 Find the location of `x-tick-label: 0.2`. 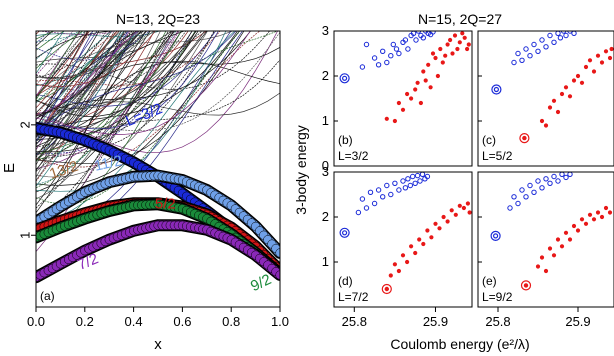

x-tick-label: 0.2 is located at coordinates (85, 321).